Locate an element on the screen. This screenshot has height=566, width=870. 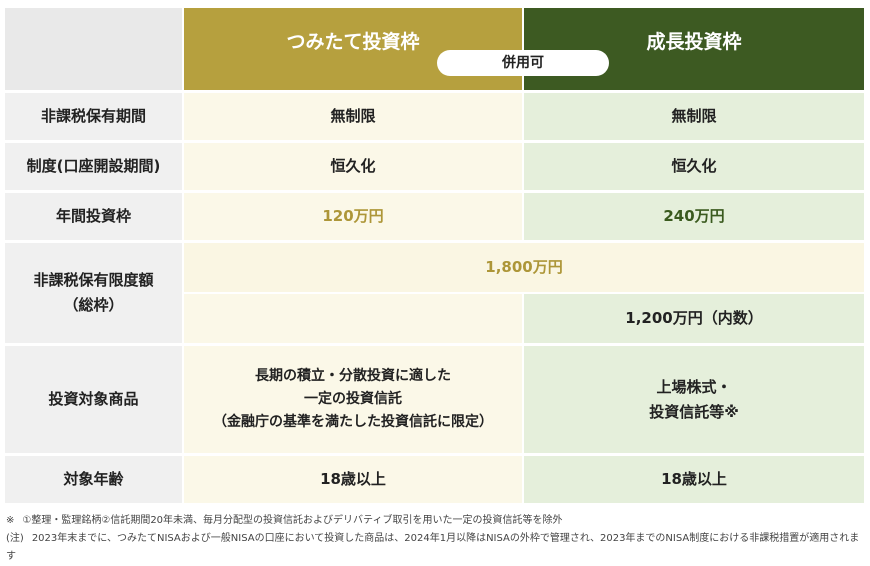
cell-text: 対象年齢 is located at coordinates (93, 479).